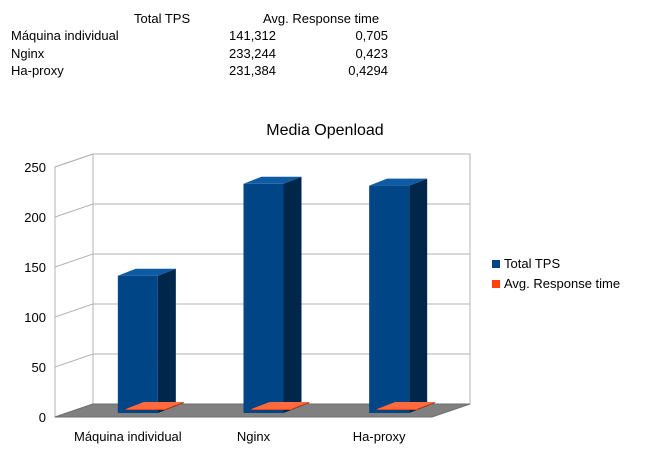 Image resolution: width=659 pixels, height=472 pixels. Describe the element at coordinates (162, 18) in the screenshot. I see `table-header-total-tps: Total TPS` at that location.